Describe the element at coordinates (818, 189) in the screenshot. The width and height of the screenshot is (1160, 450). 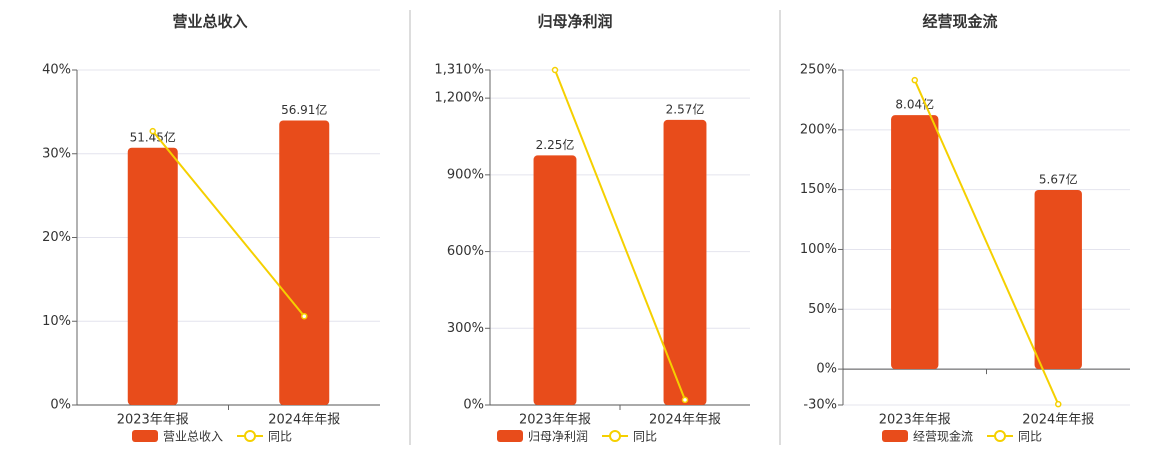
I see `y-tick-label: 150%` at that location.